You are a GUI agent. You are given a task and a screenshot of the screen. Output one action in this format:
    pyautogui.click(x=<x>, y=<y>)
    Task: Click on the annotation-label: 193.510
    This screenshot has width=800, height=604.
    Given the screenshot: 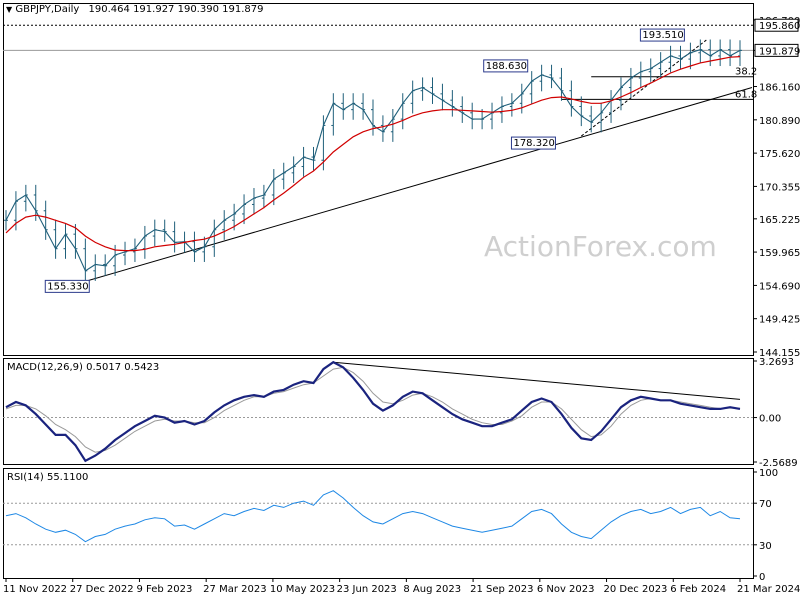 What is the action you would take?
    pyautogui.click(x=662, y=35)
    